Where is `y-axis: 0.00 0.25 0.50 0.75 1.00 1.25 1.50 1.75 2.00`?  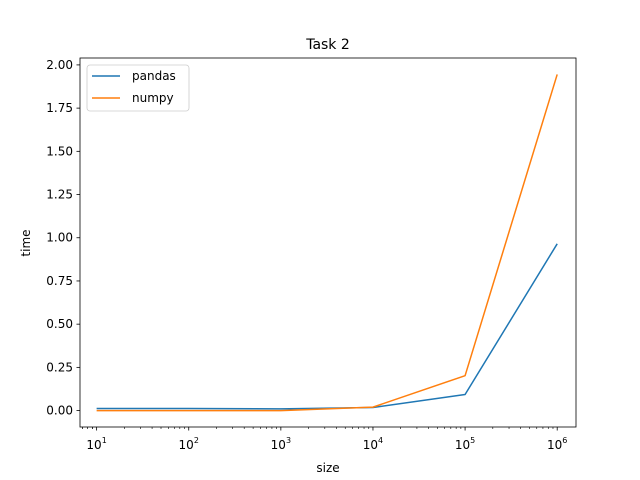
y-axis: 0.00 0.25 0.50 0.75 1.00 1.25 1.50 1.75 2.00 is located at coordinates (63, 238).